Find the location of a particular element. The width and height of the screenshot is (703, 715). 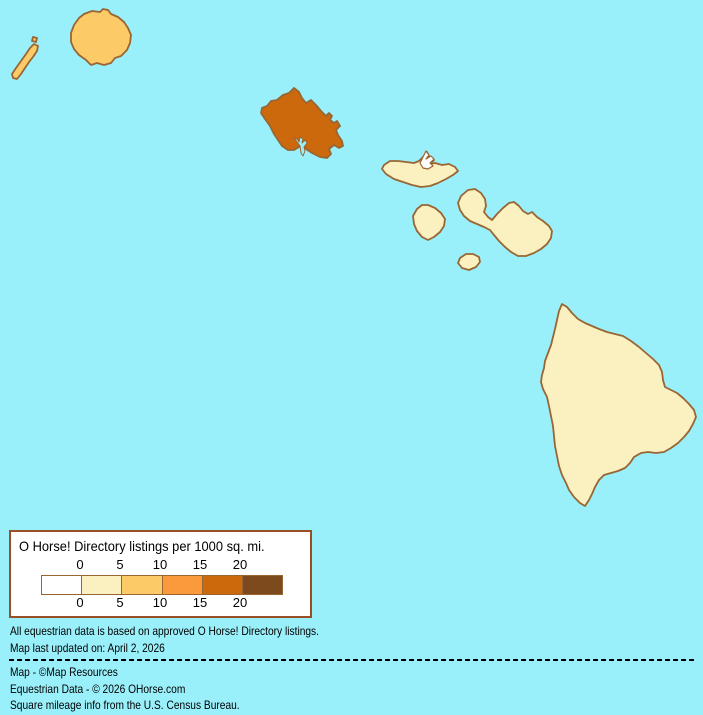

pearl-harbor-inlet is located at coordinates (300, 146).